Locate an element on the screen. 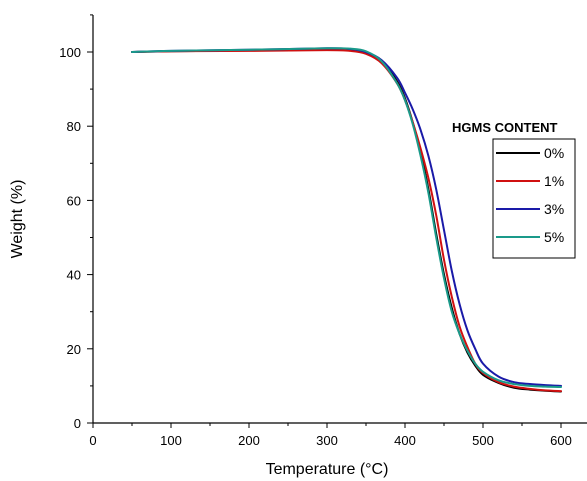  y-tick-label: 0 is located at coordinates (77, 423).